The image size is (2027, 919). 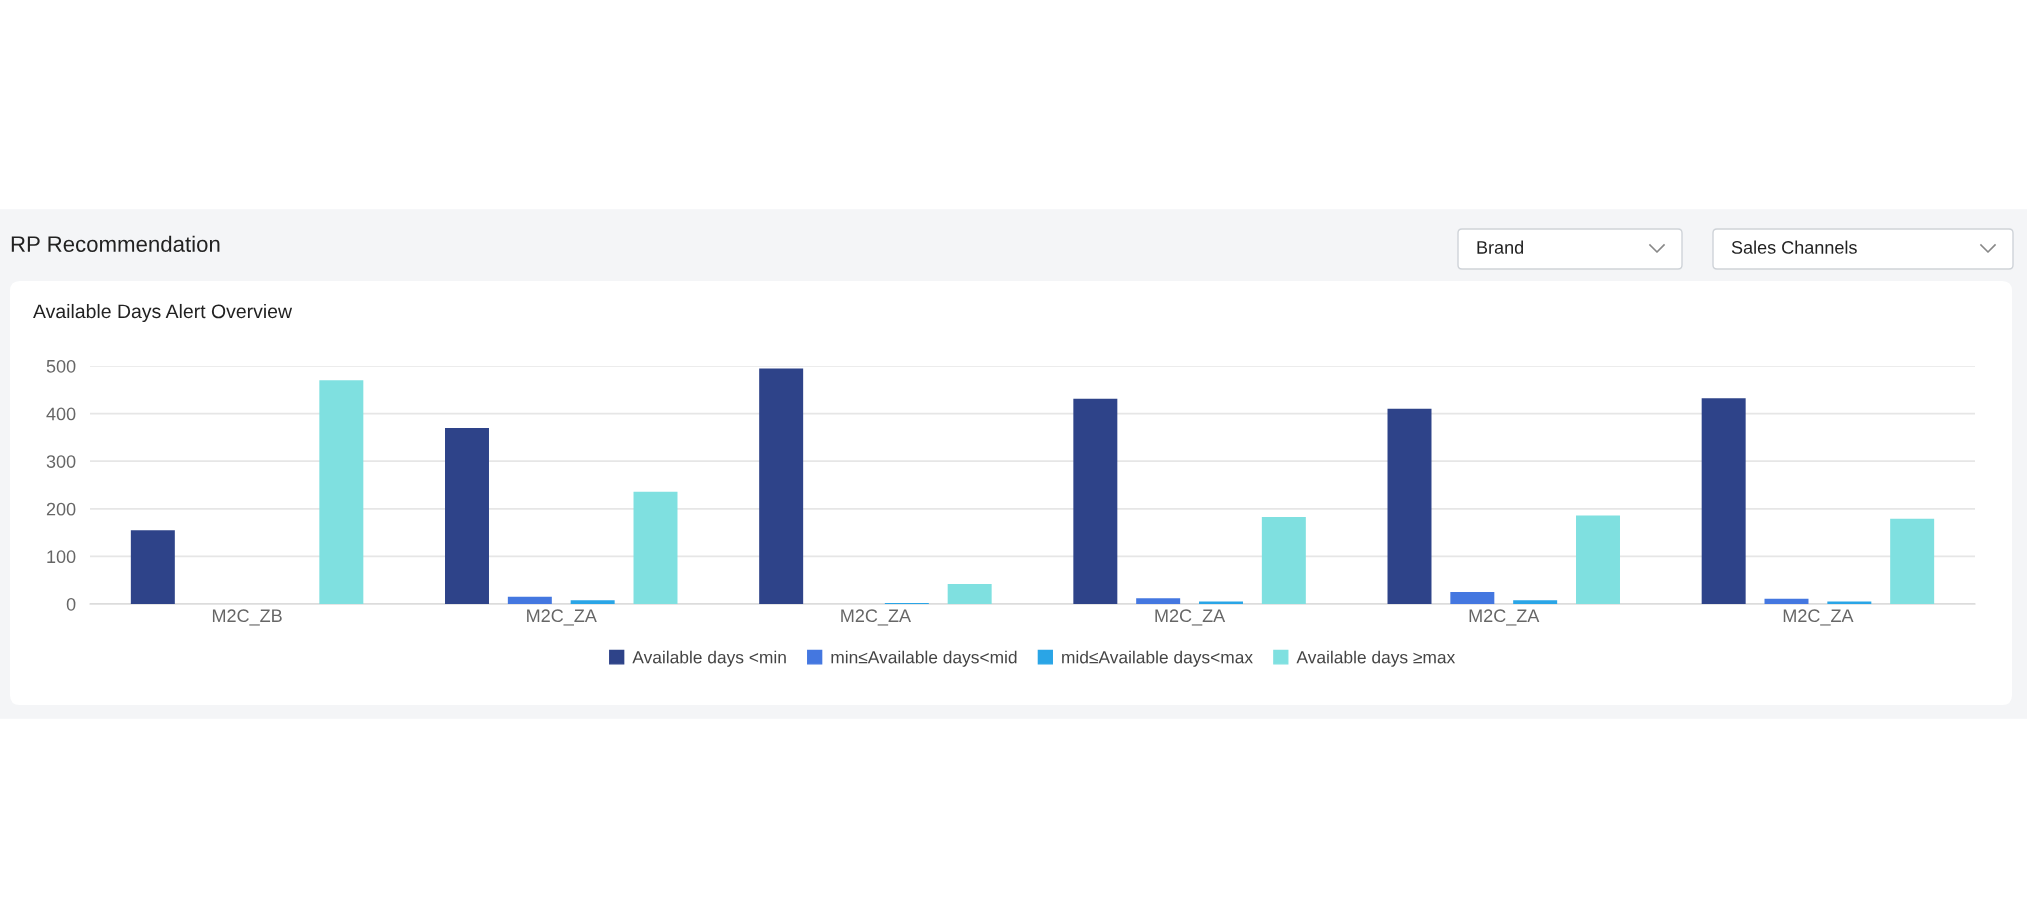 What do you see at coordinates (61, 366) in the screenshot?
I see `y-tick-label: 500` at bounding box center [61, 366].